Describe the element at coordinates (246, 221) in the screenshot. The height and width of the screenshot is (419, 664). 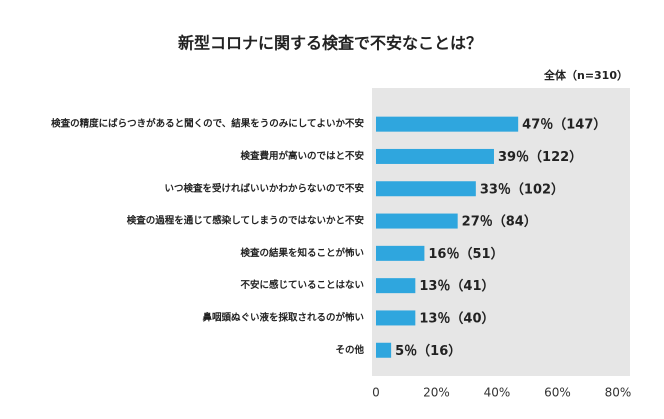
I see `category-label: 検査の過程を通じて感染してしまうのではないかと不安` at that location.